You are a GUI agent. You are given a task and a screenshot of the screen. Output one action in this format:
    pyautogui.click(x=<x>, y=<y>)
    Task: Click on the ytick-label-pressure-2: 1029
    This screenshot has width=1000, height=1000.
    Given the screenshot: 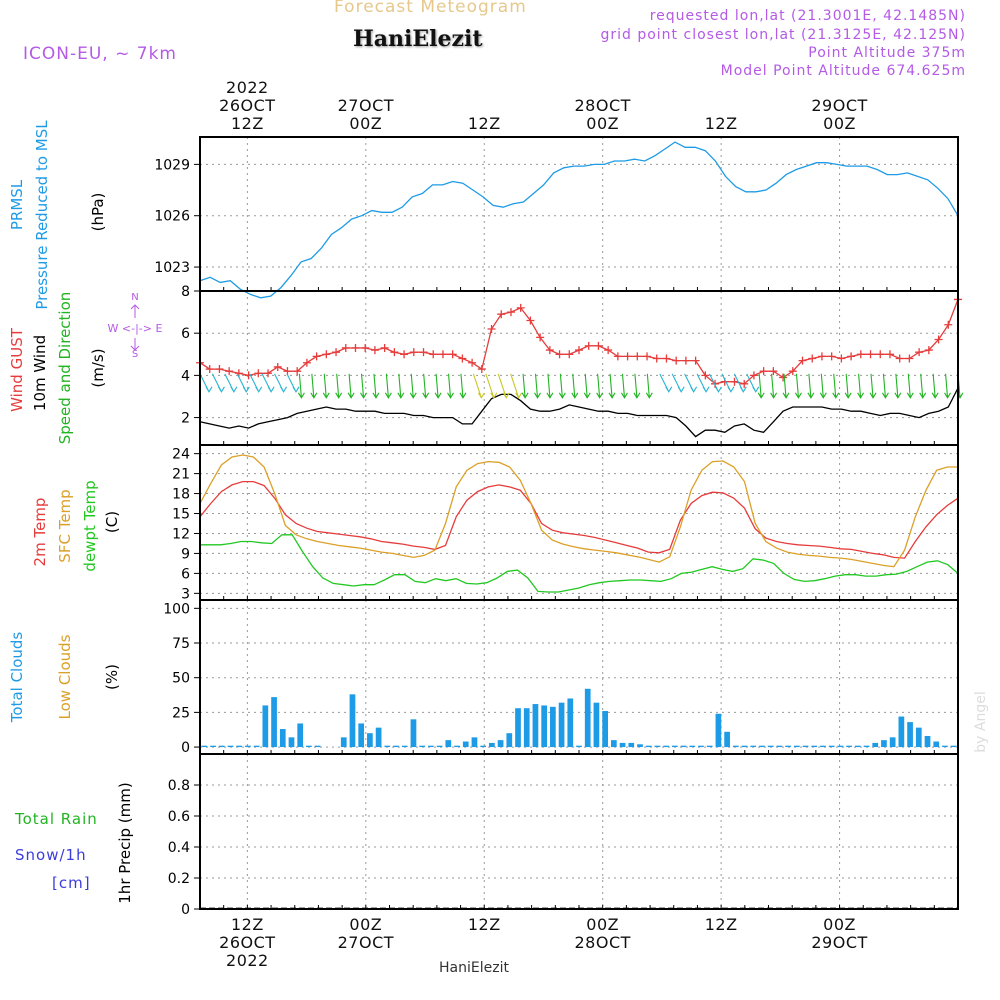 What is the action you would take?
    pyautogui.click(x=172, y=165)
    